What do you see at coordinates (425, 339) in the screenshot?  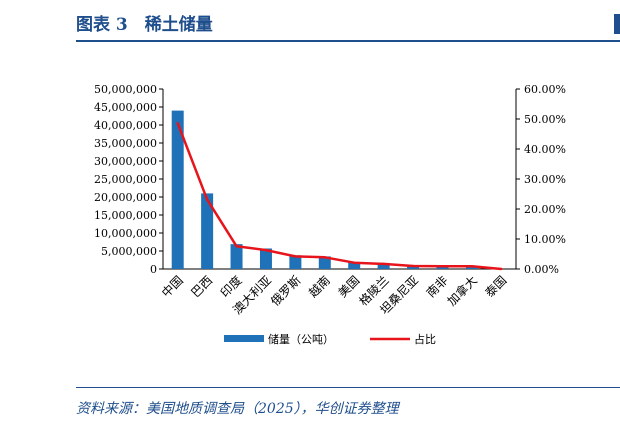 I see `legend-line-label: 占比` at bounding box center [425, 339].